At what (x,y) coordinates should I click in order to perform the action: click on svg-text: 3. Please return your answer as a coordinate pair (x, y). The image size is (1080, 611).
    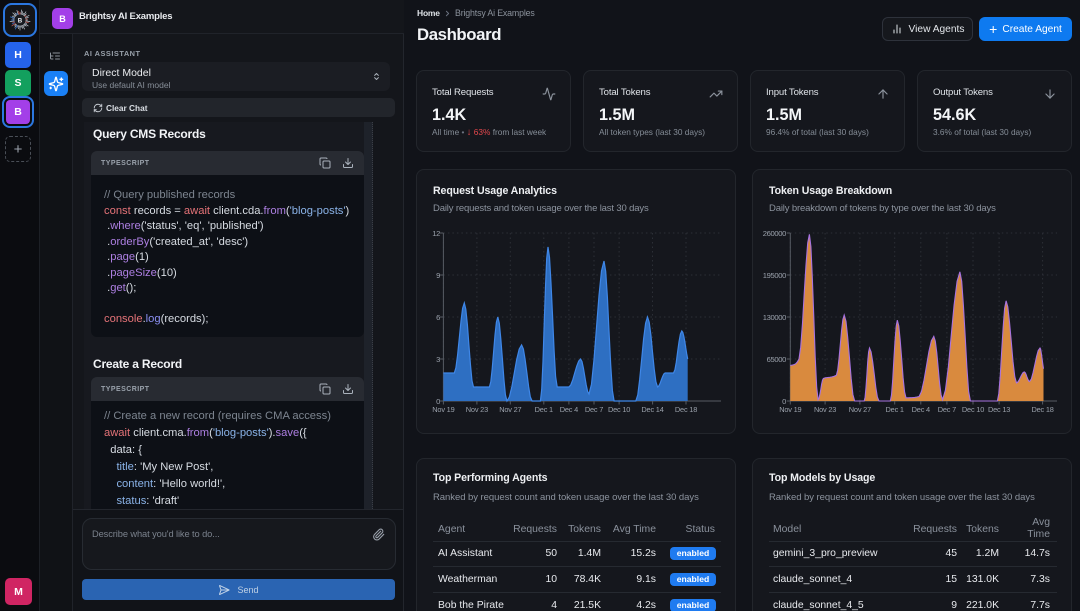
    Looking at the image, I should click on (438, 359).